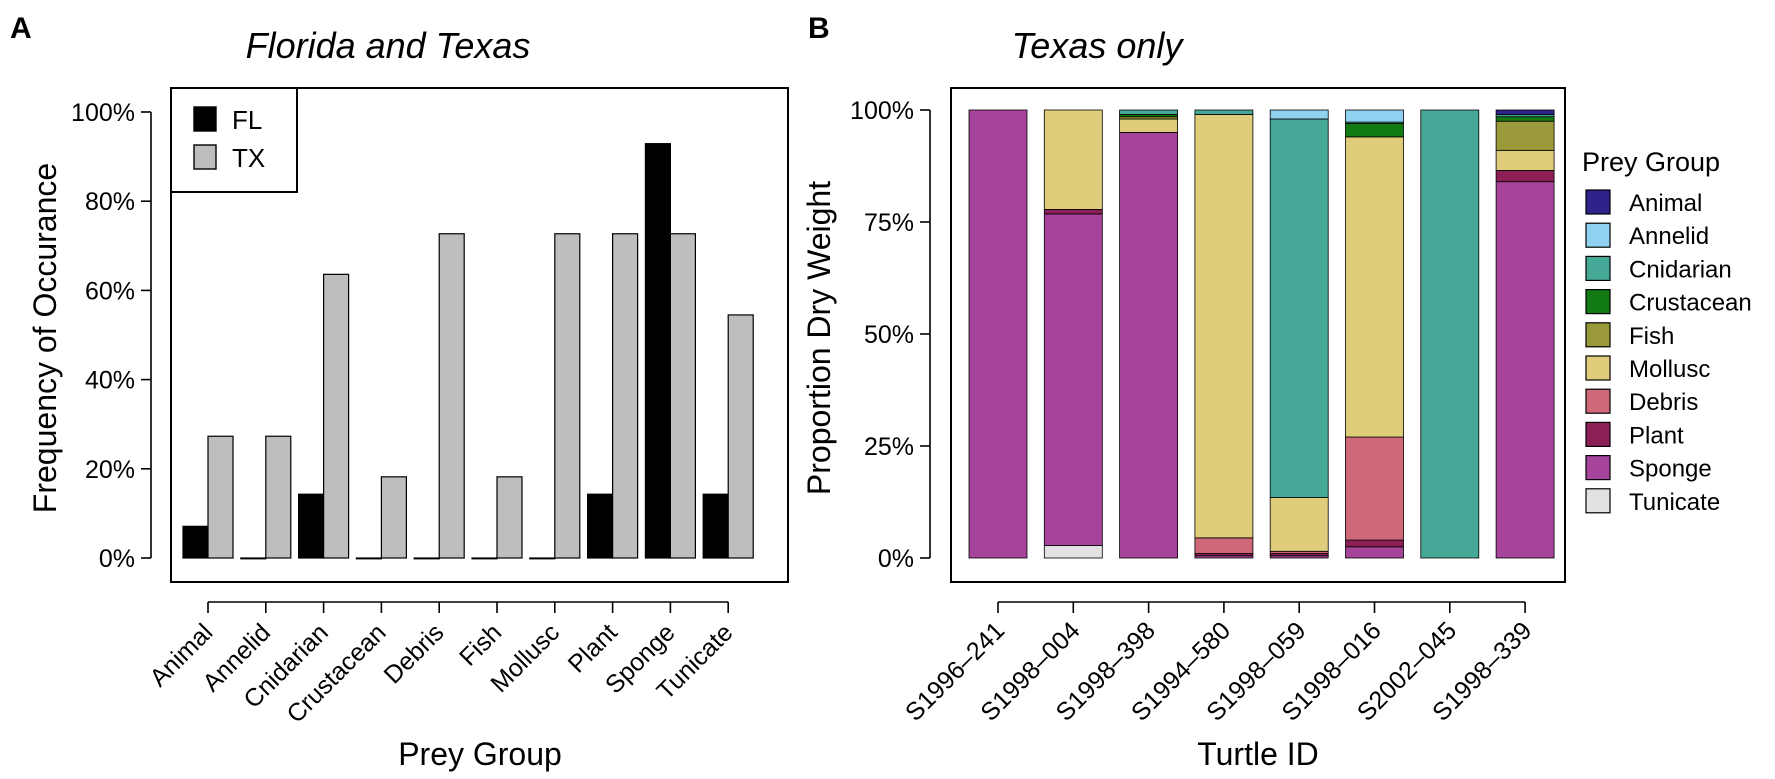  What do you see at coordinates (311, 526) in the screenshot?
I see `bar-fl-cnidarian` at bounding box center [311, 526].